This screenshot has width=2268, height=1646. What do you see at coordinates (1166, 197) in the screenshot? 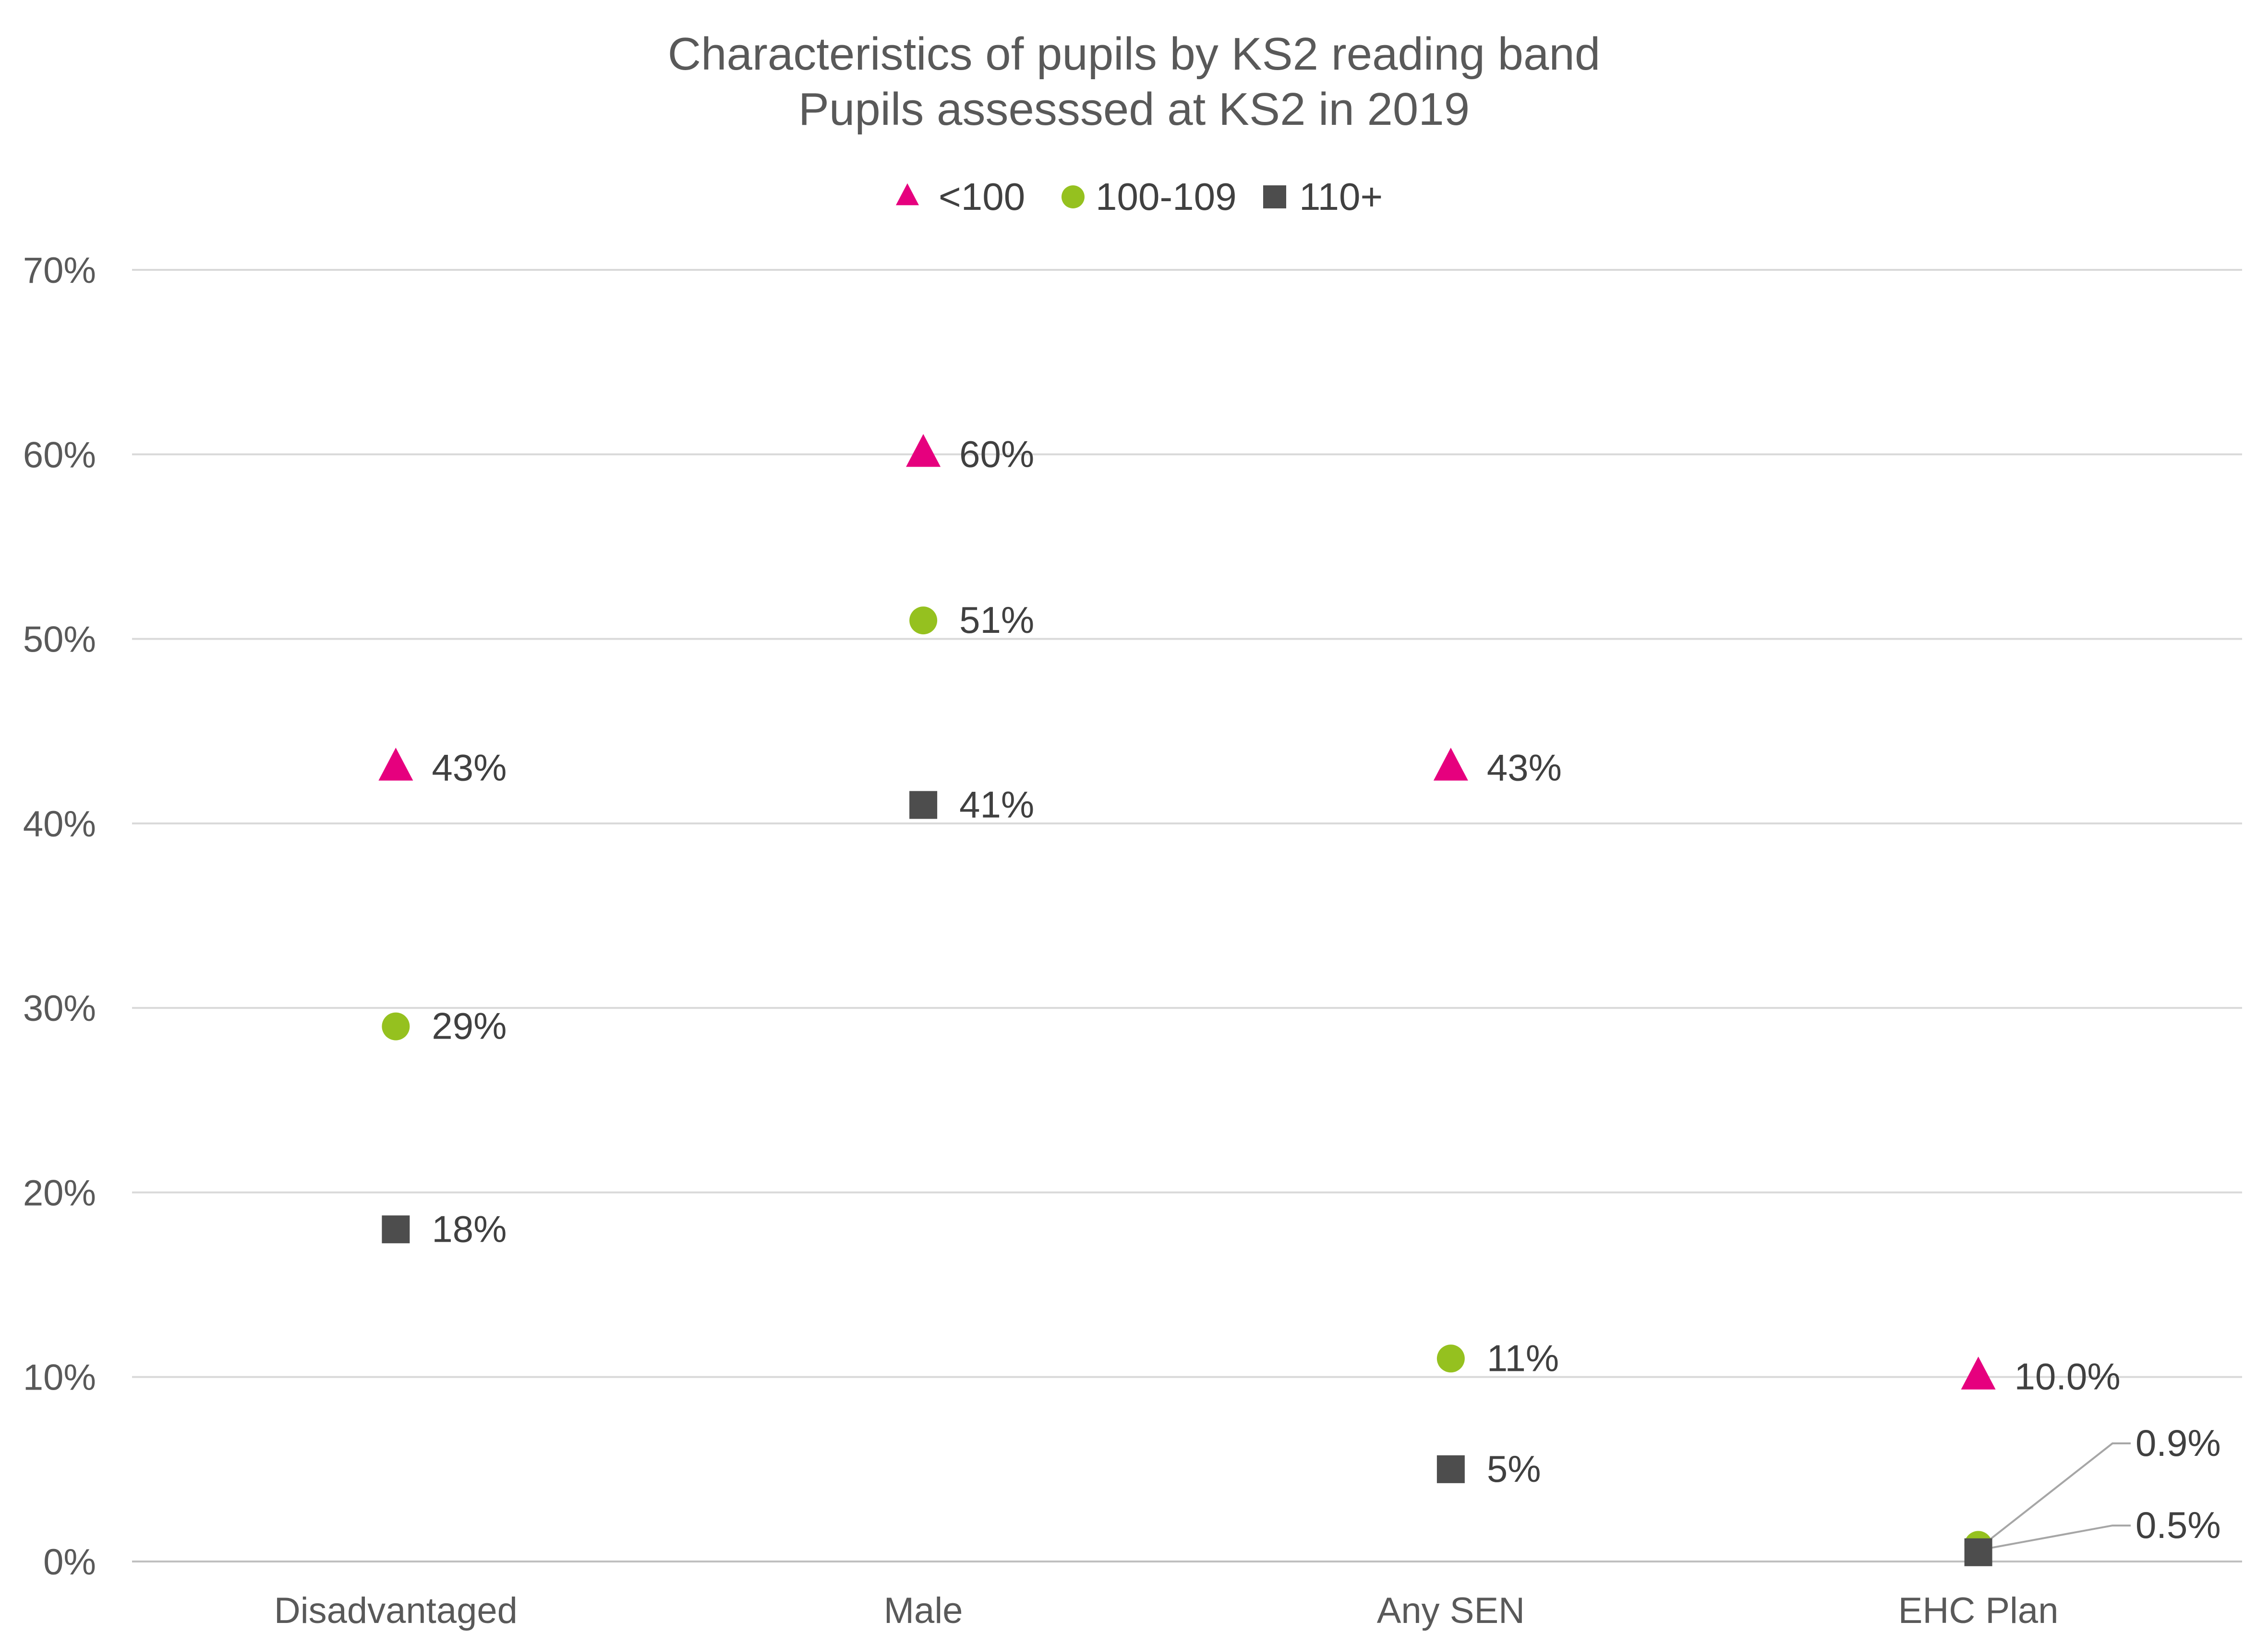
I see `legend-label: 100-109` at bounding box center [1166, 197].